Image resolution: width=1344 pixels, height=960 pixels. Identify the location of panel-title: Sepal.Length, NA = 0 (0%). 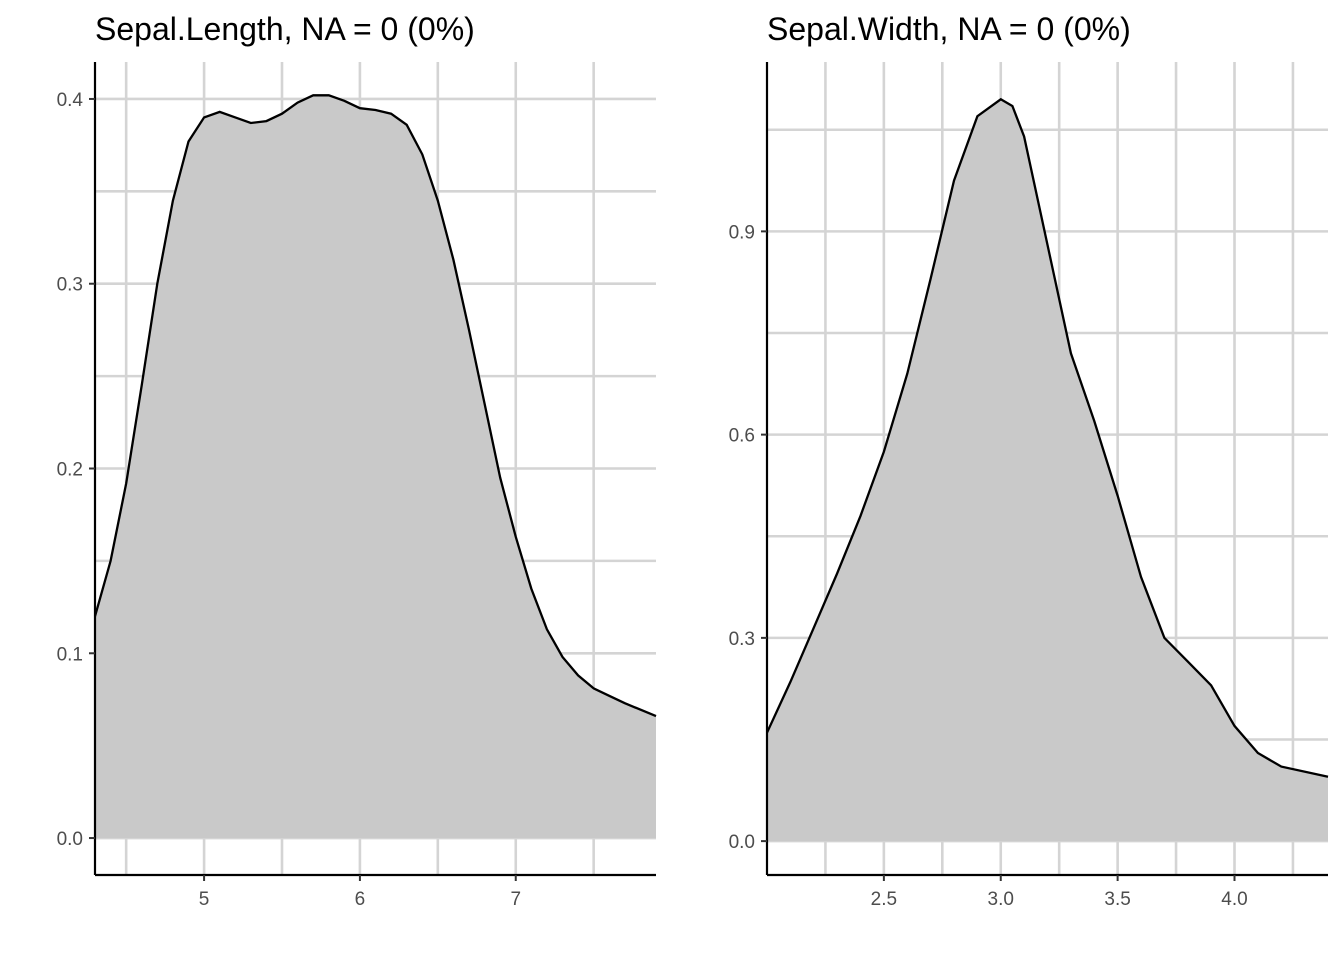
(285, 29).